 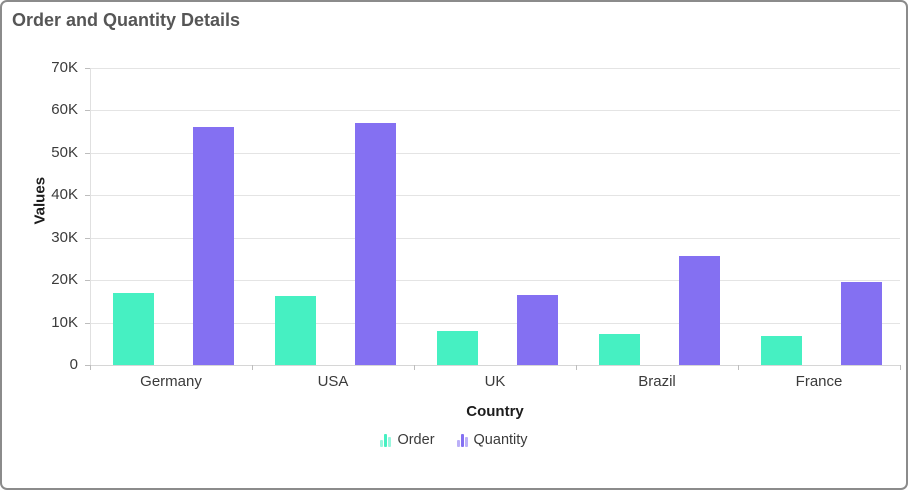 What do you see at coordinates (375, 244) in the screenshot?
I see `bar-quantity-usa` at bounding box center [375, 244].